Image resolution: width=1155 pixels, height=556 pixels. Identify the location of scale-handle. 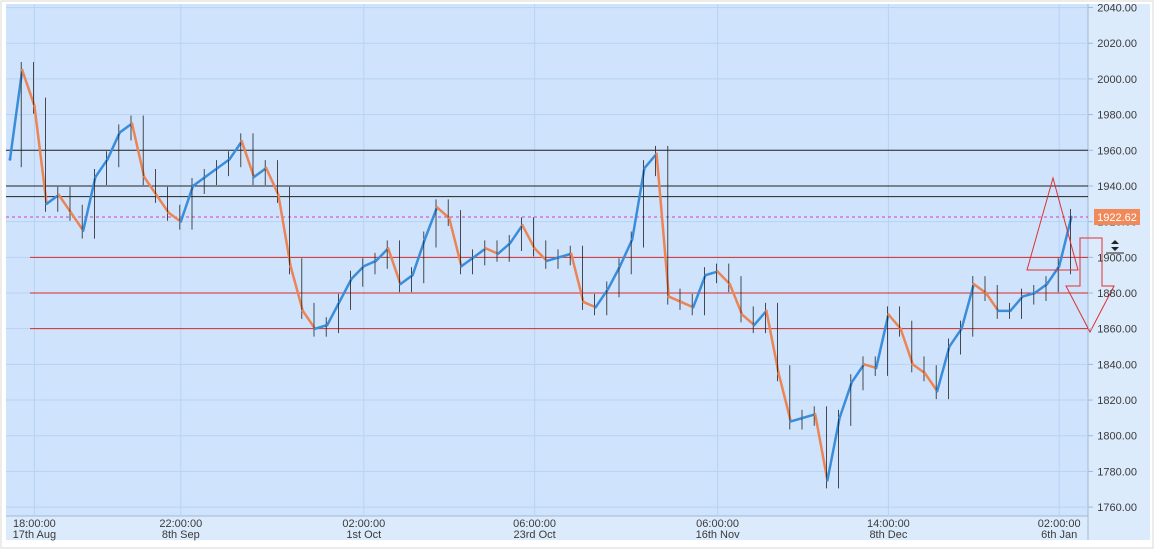
(1115, 247).